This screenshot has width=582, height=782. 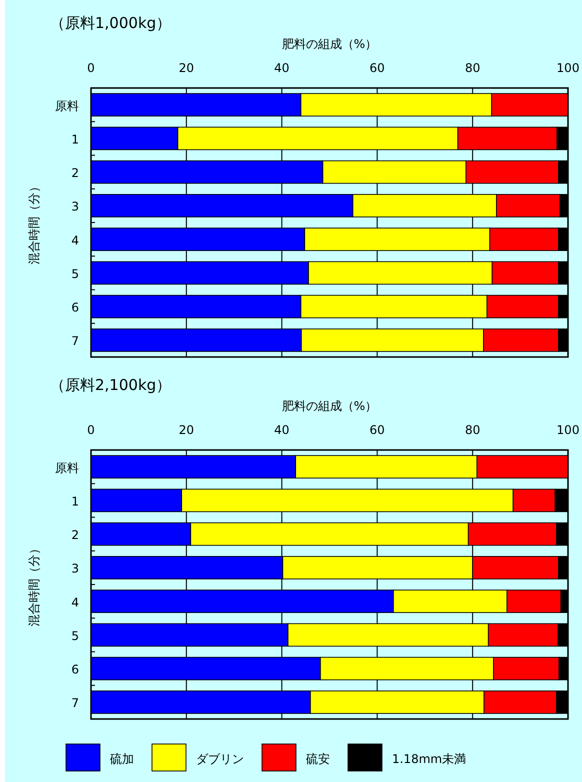 What do you see at coordinates (111, 23) in the screenshot?
I see `chart-title: （原料1,000kg）` at bounding box center [111, 23].